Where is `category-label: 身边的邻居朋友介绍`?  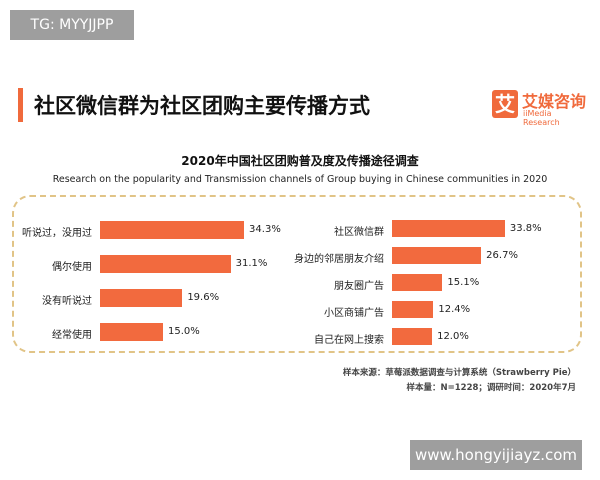 category-label: 身边的邻居朋友介绍 is located at coordinates (339, 259).